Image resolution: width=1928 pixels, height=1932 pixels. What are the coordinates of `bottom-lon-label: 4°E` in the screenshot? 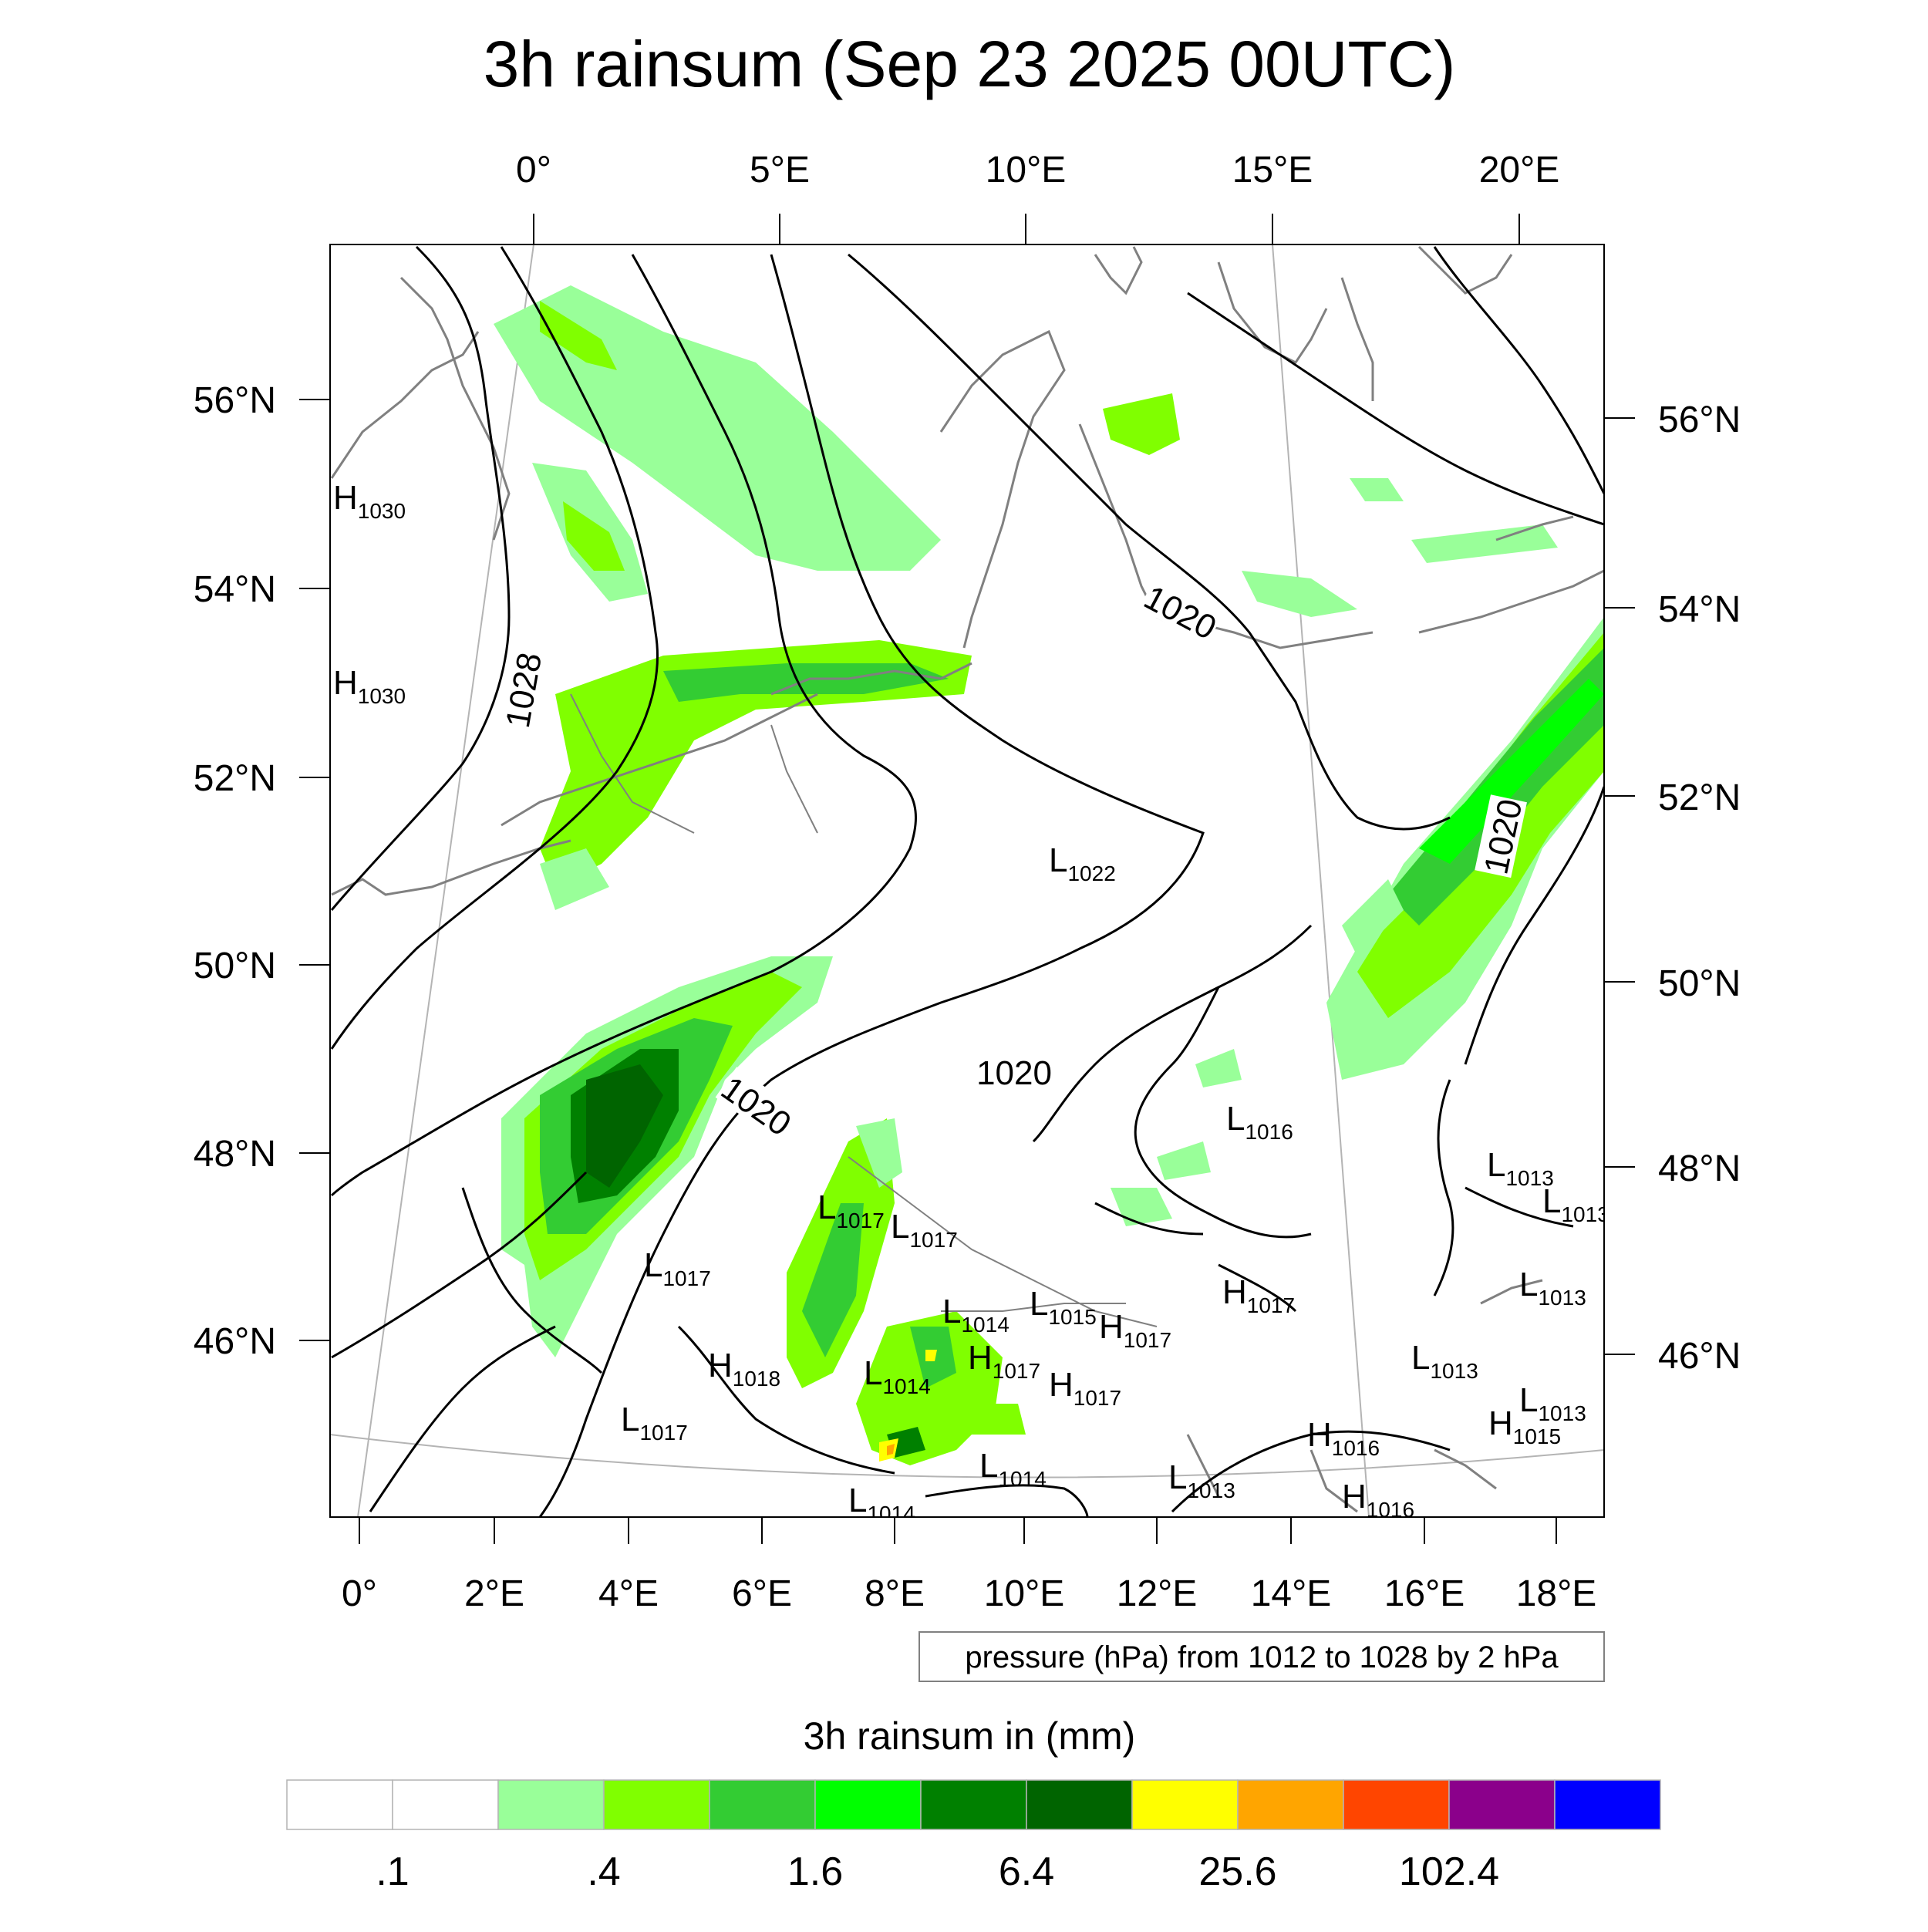 It's located at (628, 1593).